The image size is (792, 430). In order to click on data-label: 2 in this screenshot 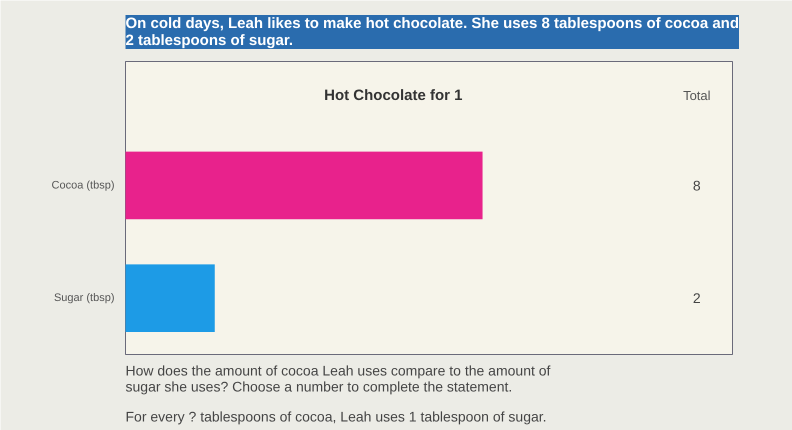, I will do `click(696, 298)`.